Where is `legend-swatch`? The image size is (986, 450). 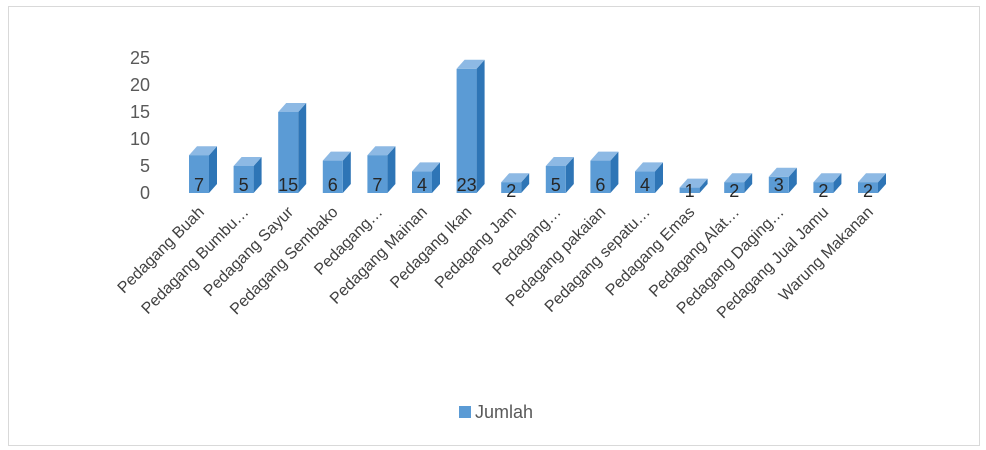 legend-swatch is located at coordinates (465, 412).